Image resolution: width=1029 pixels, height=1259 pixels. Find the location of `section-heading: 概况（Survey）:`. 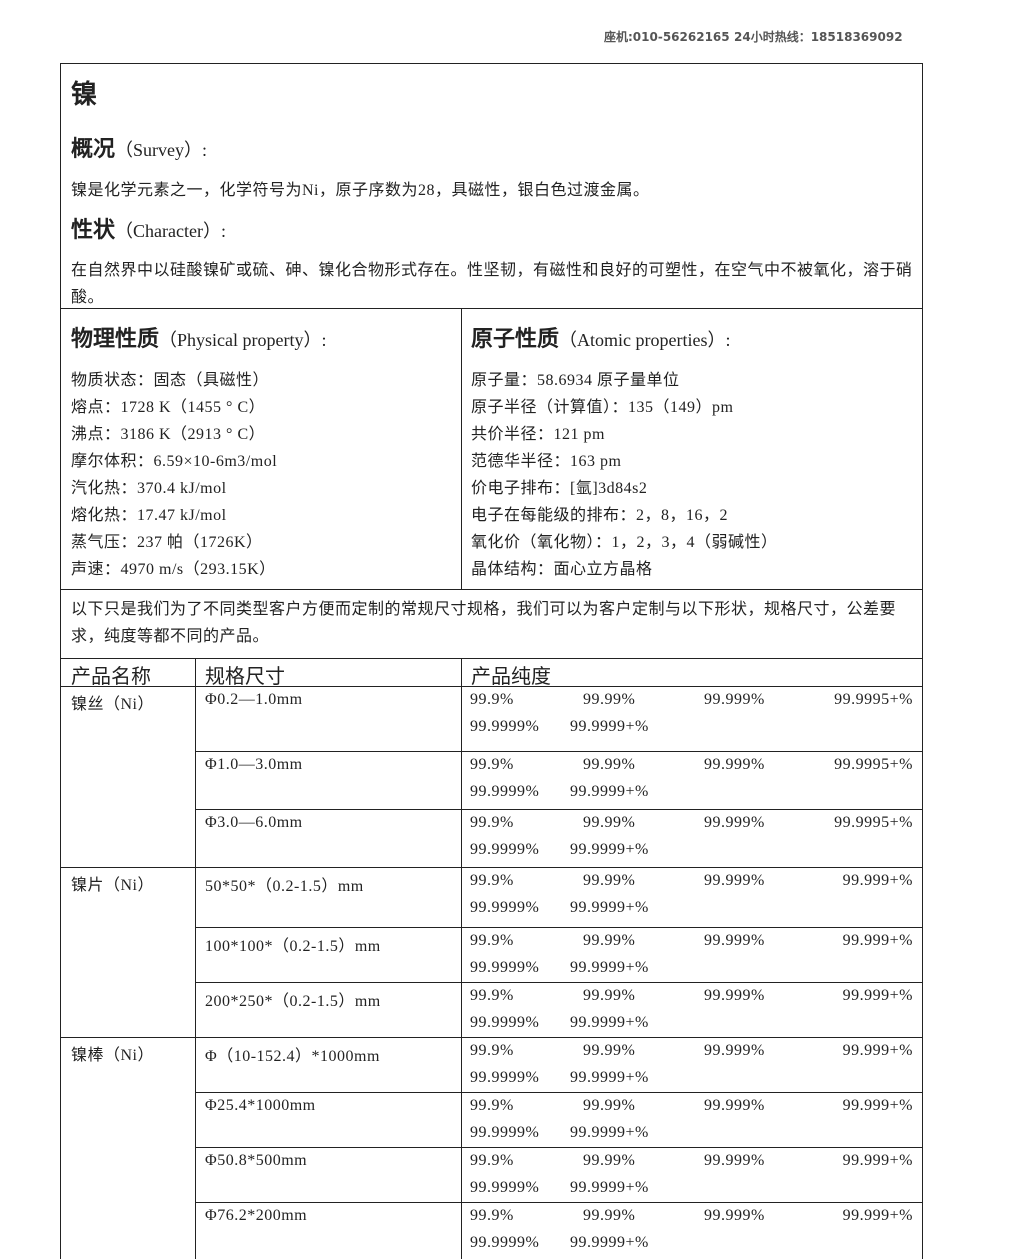

section-heading: 概况（Survey）: is located at coordinates (139, 147).